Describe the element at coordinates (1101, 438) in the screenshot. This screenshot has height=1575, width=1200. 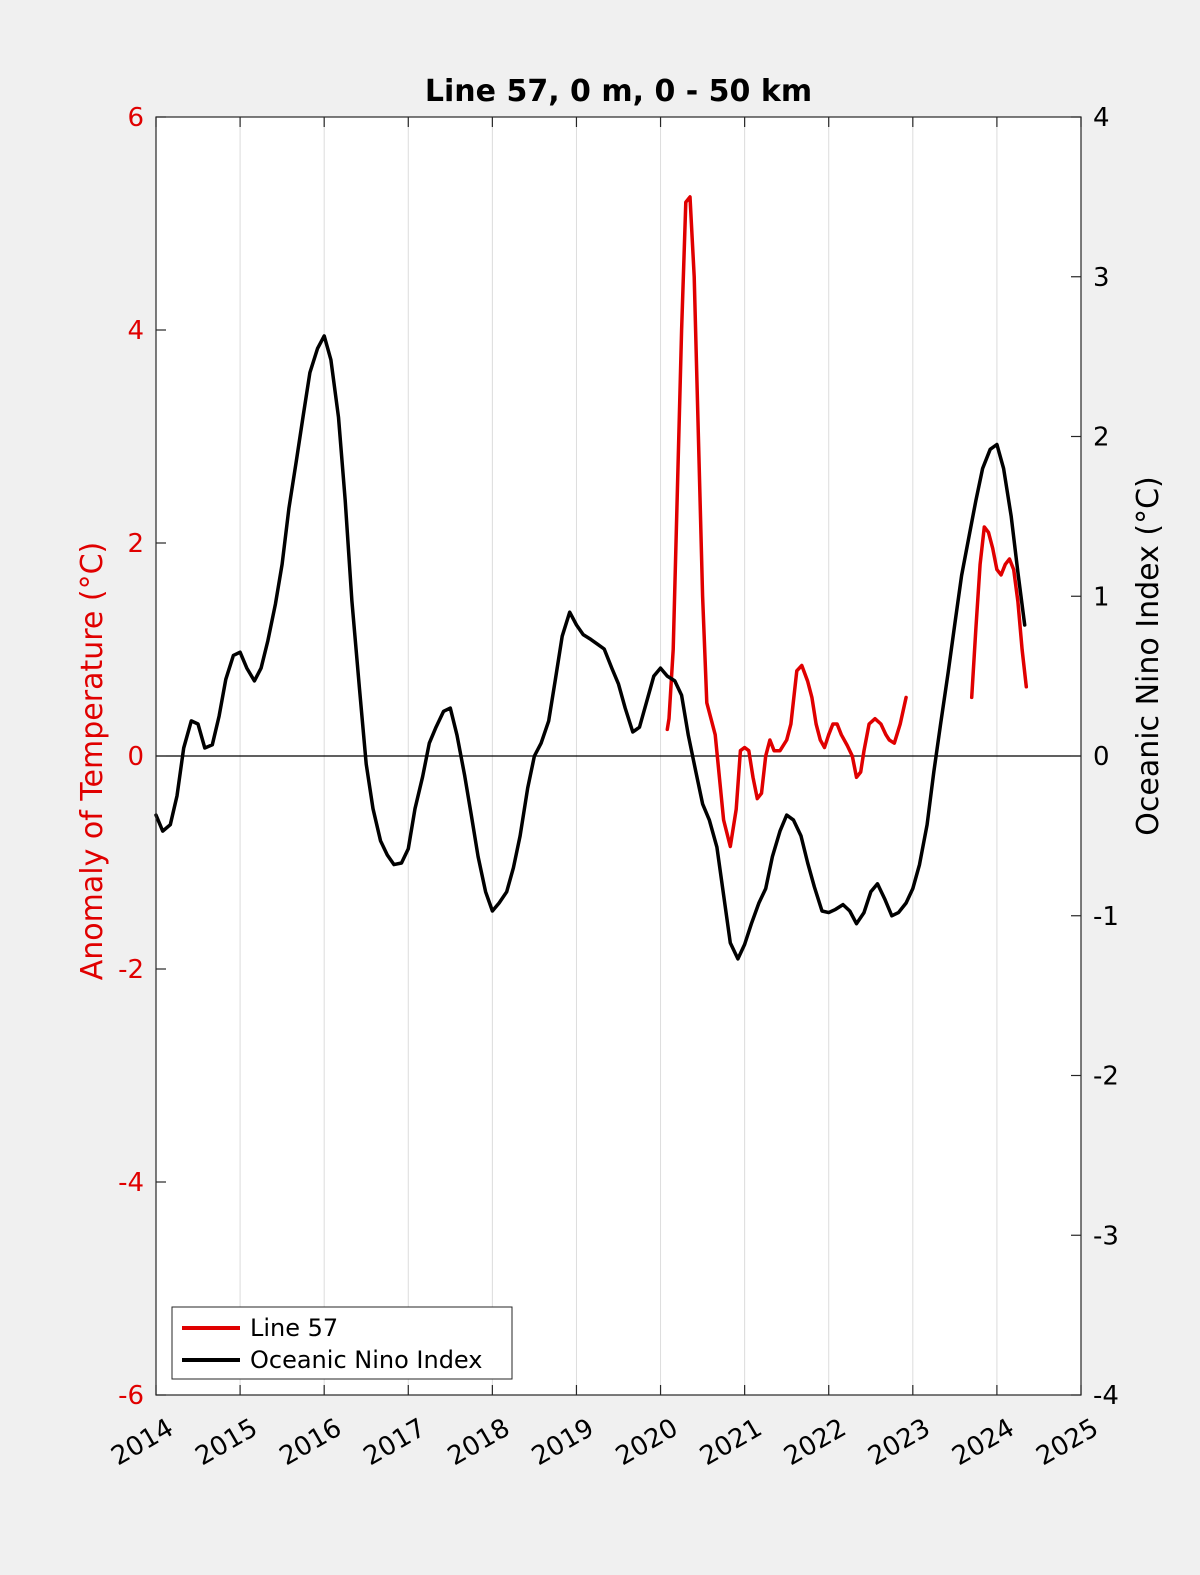
I see `right-tick-label-2: 2` at that location.